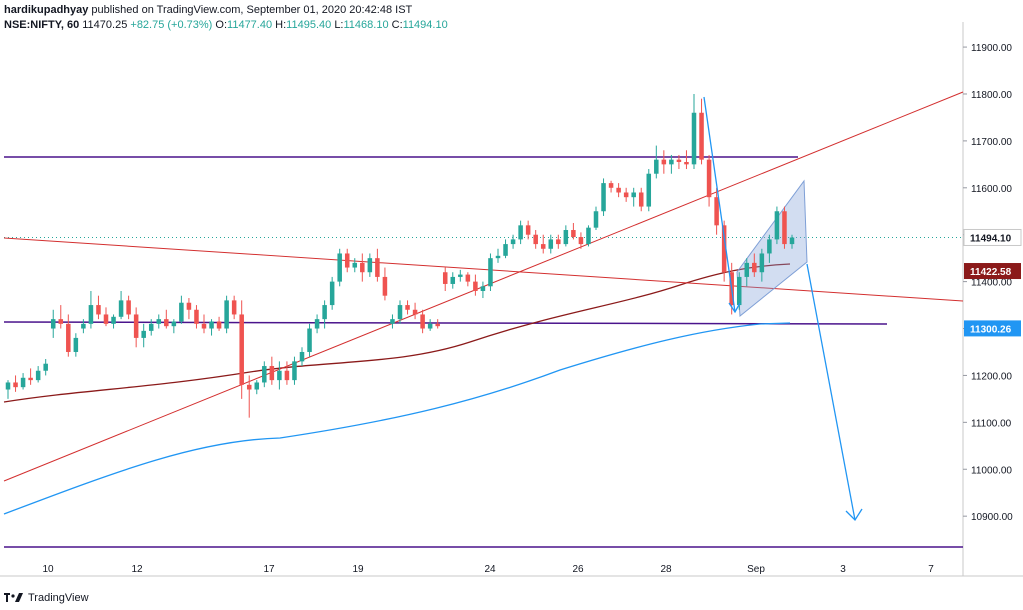 Image resolution: width=1023 pixels, height=610 pixels. Describe the element at coordinates (171, 25) in the screenshot. I see `change-value: +82.75 (+0.73%)` at that location.